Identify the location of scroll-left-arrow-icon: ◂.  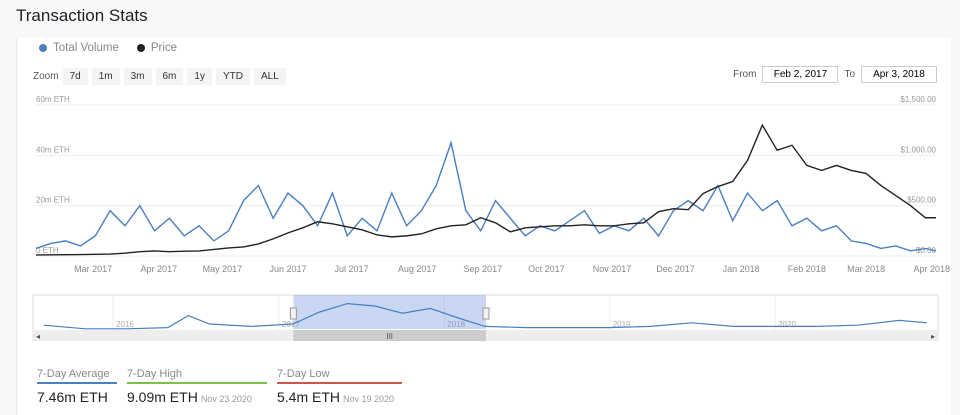
(38, 336).